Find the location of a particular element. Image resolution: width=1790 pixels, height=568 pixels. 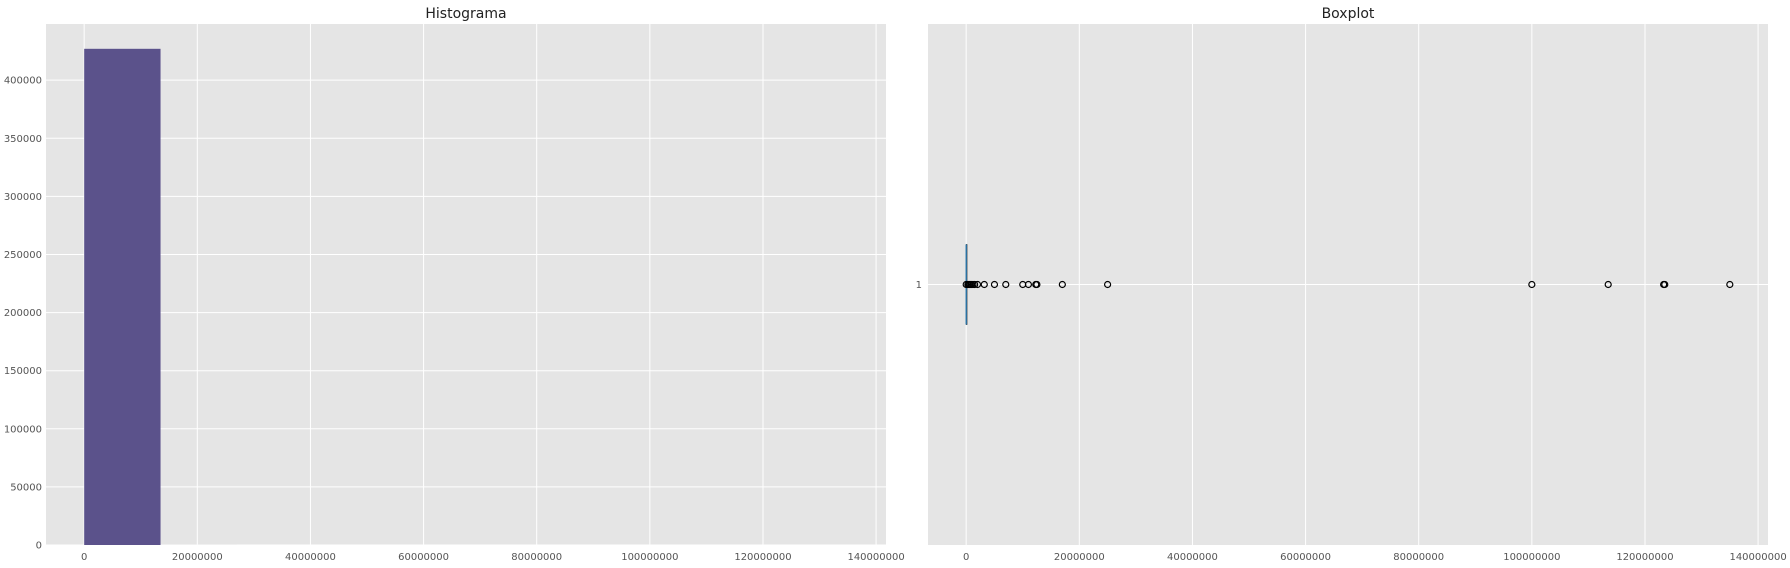

histogram-y-tick-label: 100000 is located at coordinates (23, 429).